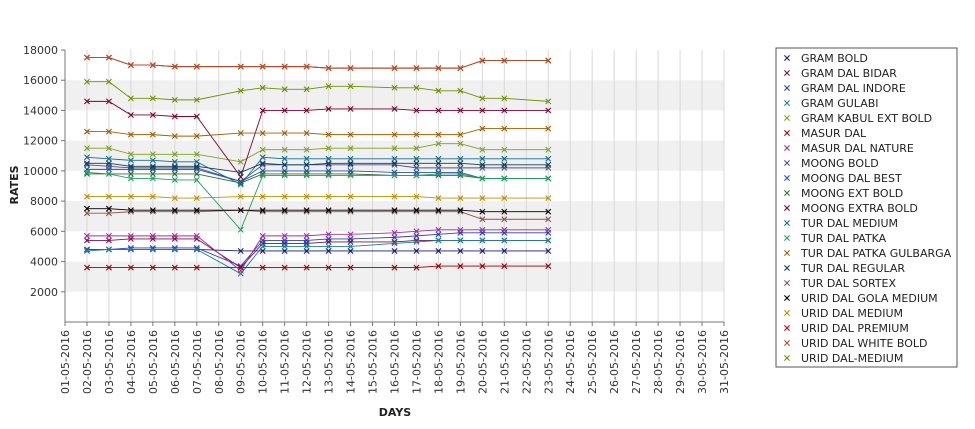 This screenshot has width=975, height=429. Describe the element at coordinates (317, 267) in the screenshot. I see `series-masur-dal` at that location.